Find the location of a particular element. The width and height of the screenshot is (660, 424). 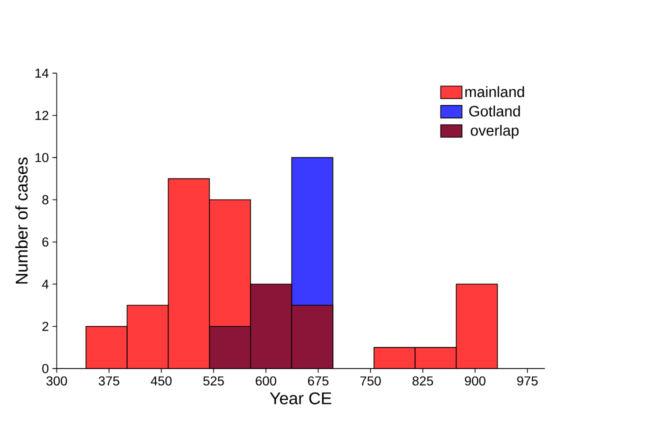

x-axis-title: Year CE is located at coordinates (301, 398).